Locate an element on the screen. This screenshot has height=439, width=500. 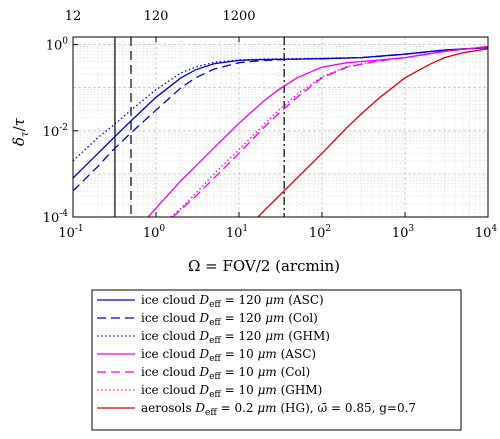
x-tick-label: 10⁰ is located at coordinates (154, 232).